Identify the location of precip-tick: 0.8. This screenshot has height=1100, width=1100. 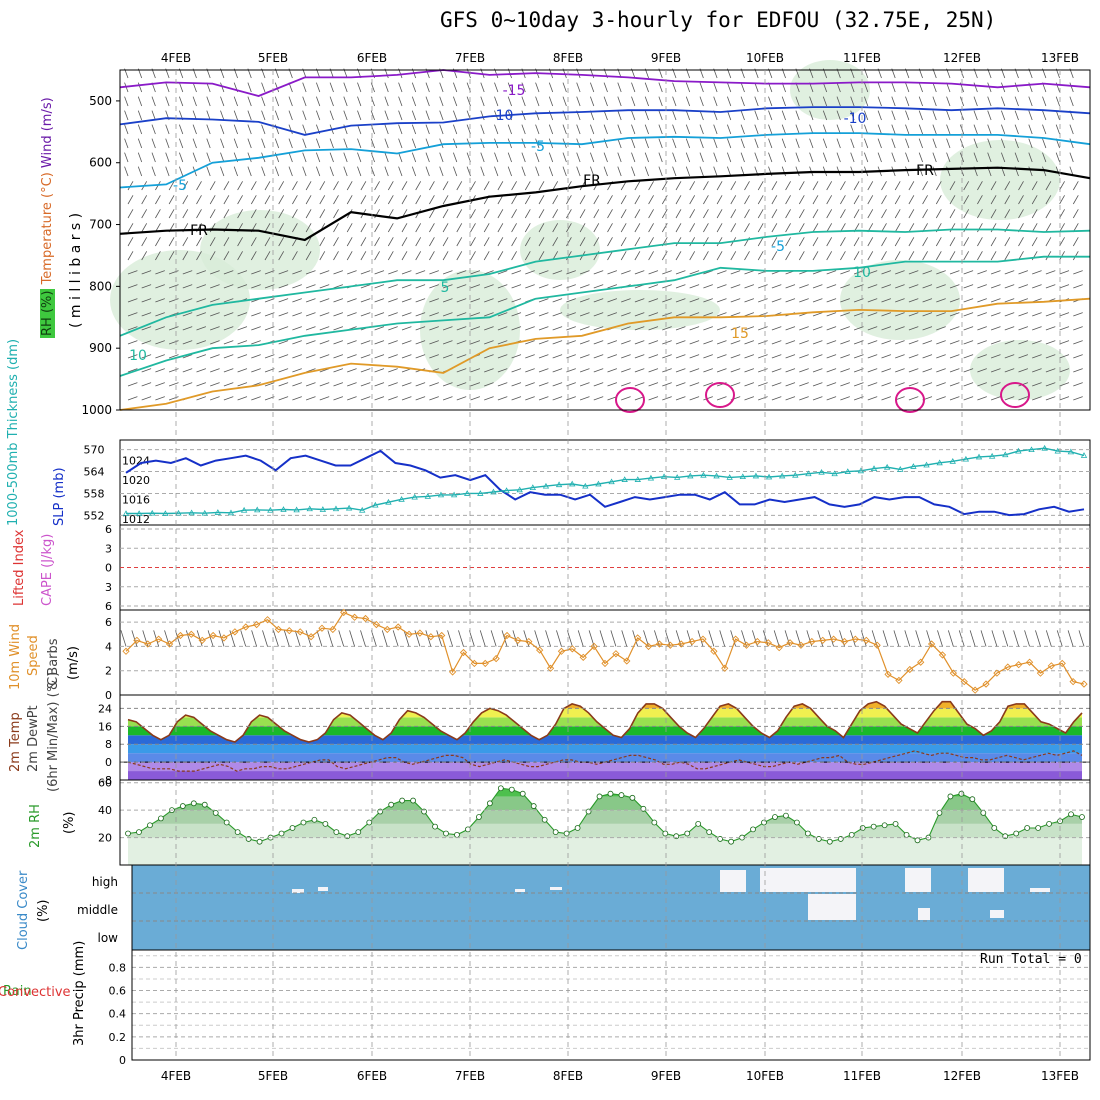
(118, 967).